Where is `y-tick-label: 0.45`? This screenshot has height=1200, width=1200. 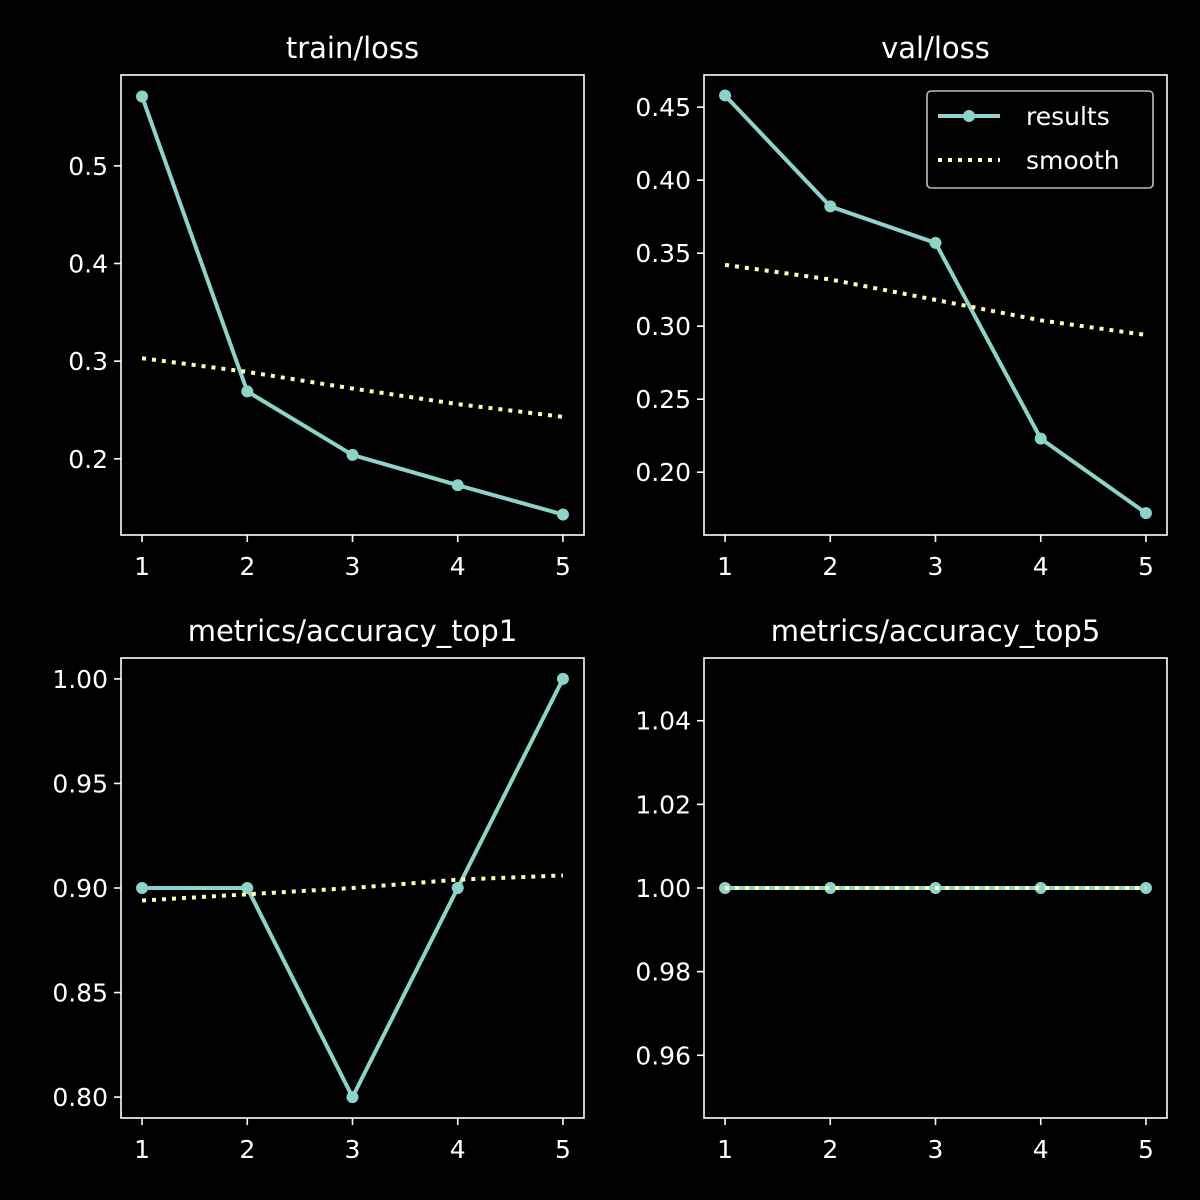 y-tick-label: 0.45 is located at coordinates (663, 107).